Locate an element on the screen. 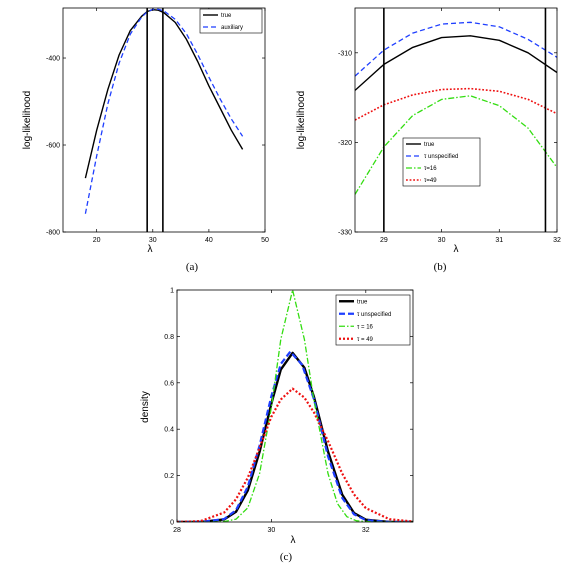 Image resolution: width=563 pixels, height=571 pixels. legend-c: true τ unspecified τ = 16 τ = 49 is located at coordinates (373, 320).